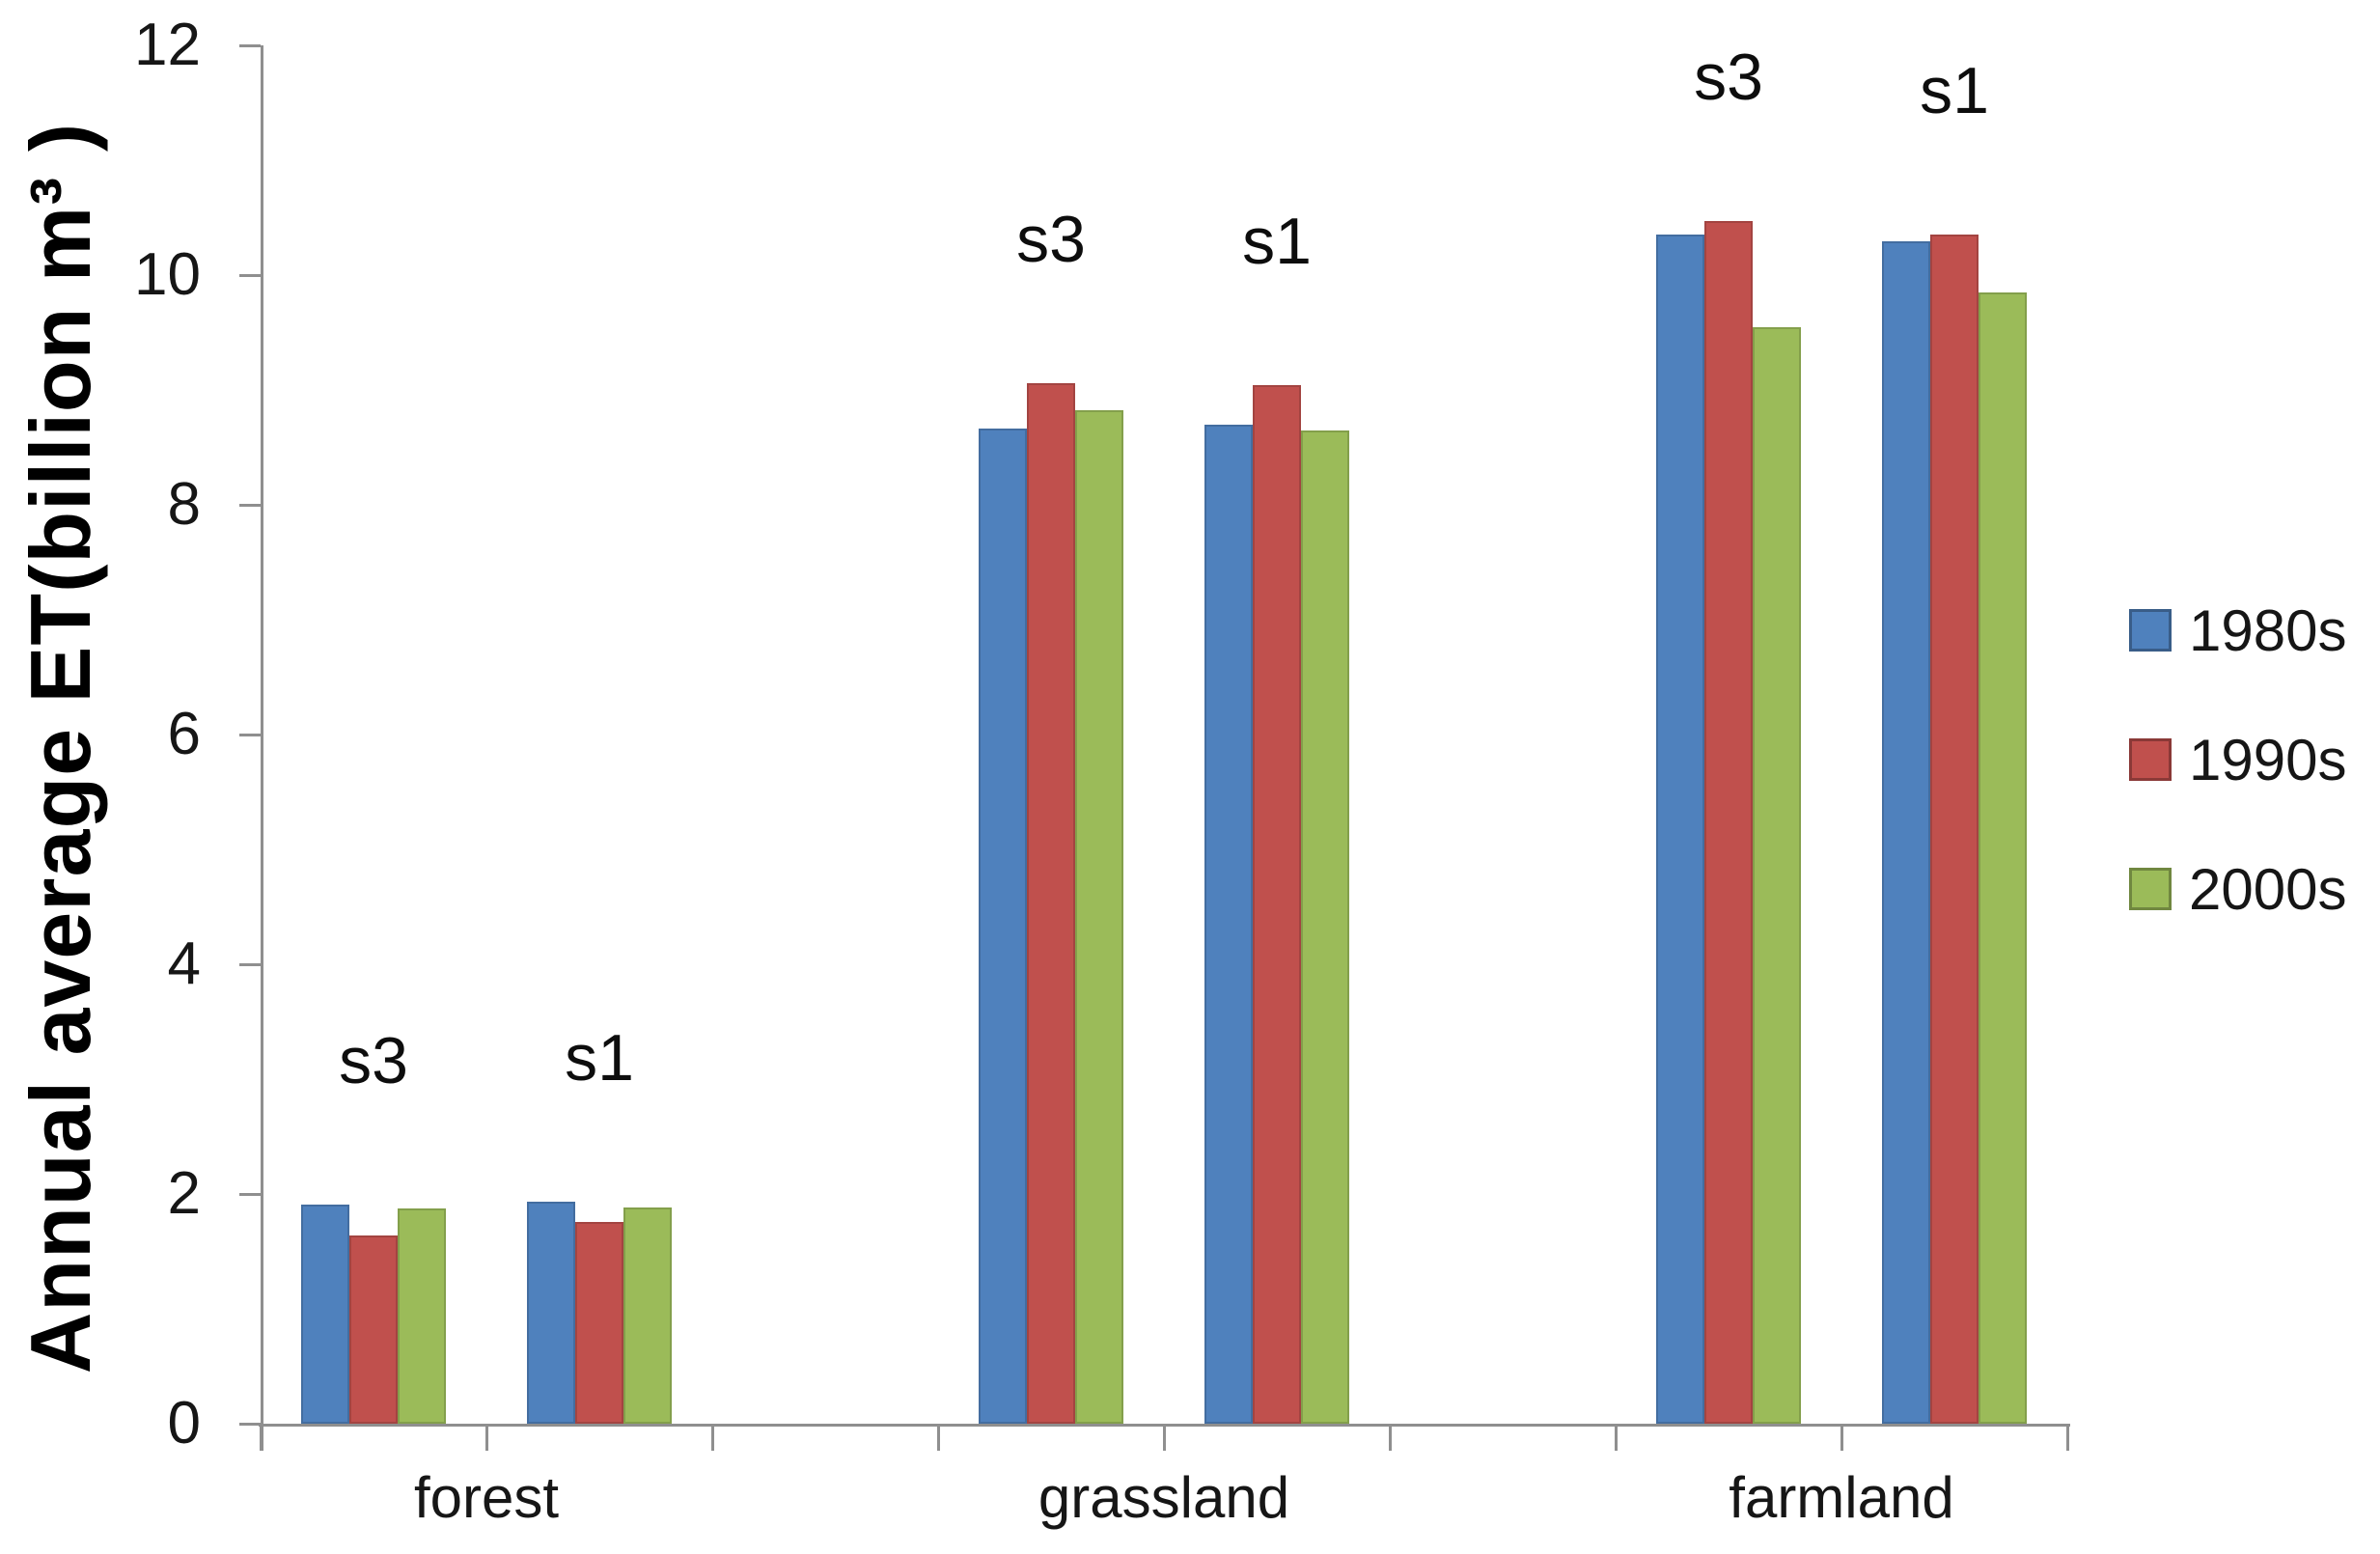 This screenshot has height=1554, width=2380. What do you see at coordinates (2150, 889) in the screenshot?
I see `legend-swatch-2000s` at bounding box center [2150, 889].